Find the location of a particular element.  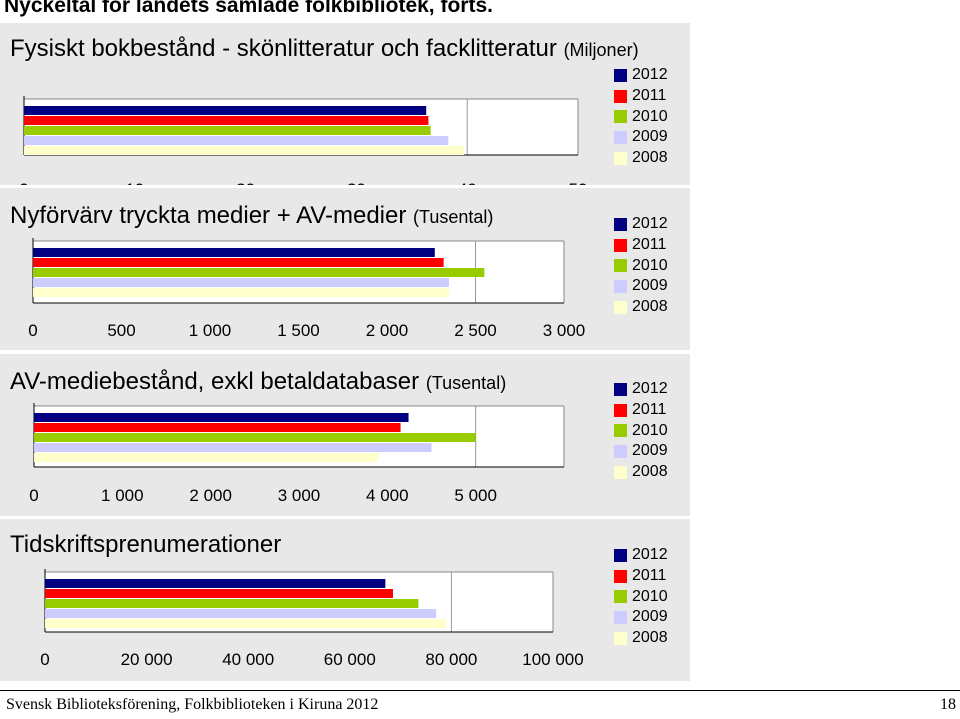

x-tick-label: 1 500 is located at coordinates (298, 330).